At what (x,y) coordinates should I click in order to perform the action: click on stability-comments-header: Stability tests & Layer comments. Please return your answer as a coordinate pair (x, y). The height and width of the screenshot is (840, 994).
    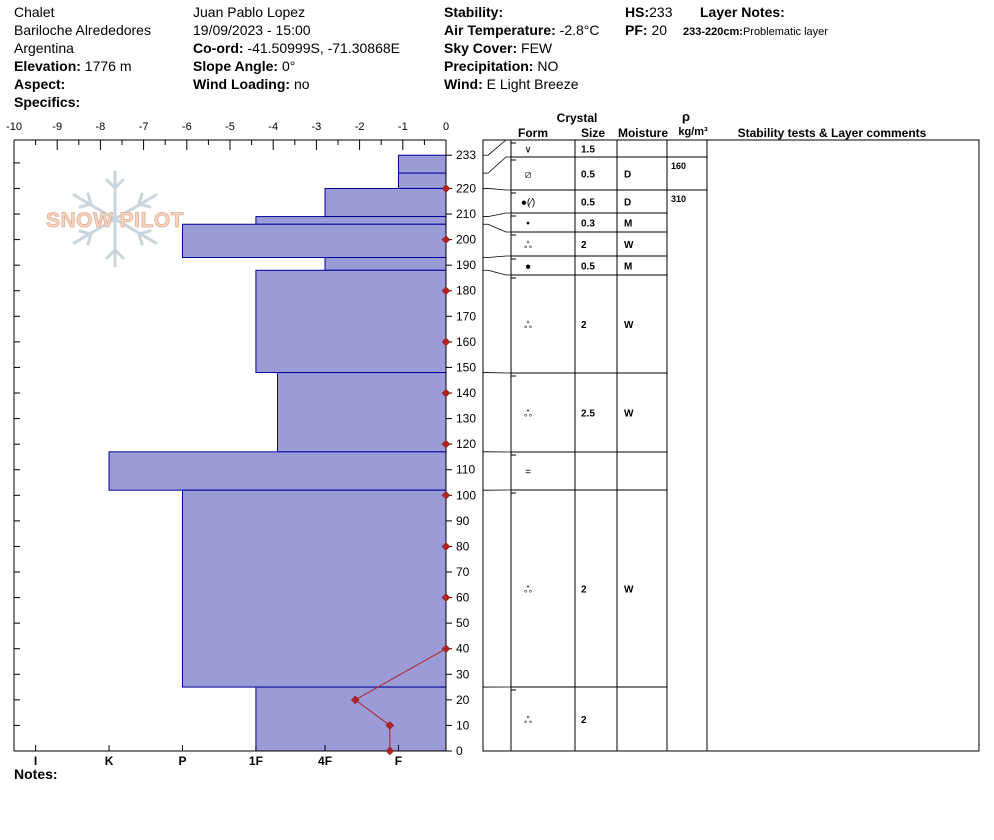
    Looking at the image, I should click on (832, 133).